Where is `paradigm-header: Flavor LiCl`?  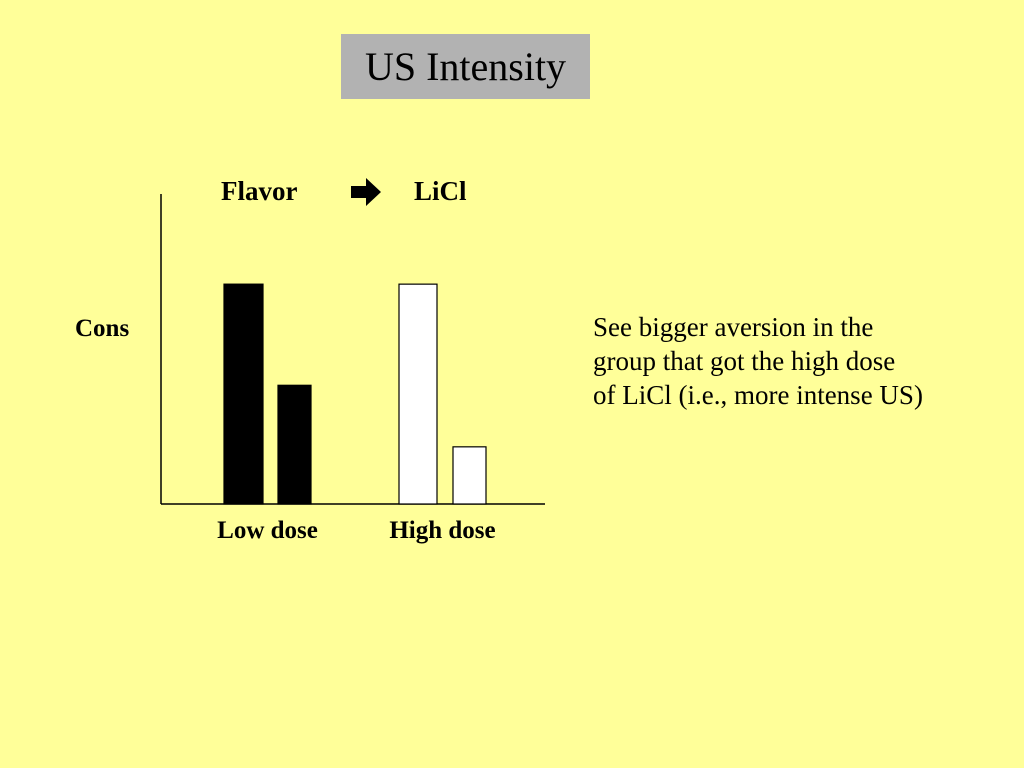
paradigm-header: Flavor LiCl is located at coordinates (350, 192).